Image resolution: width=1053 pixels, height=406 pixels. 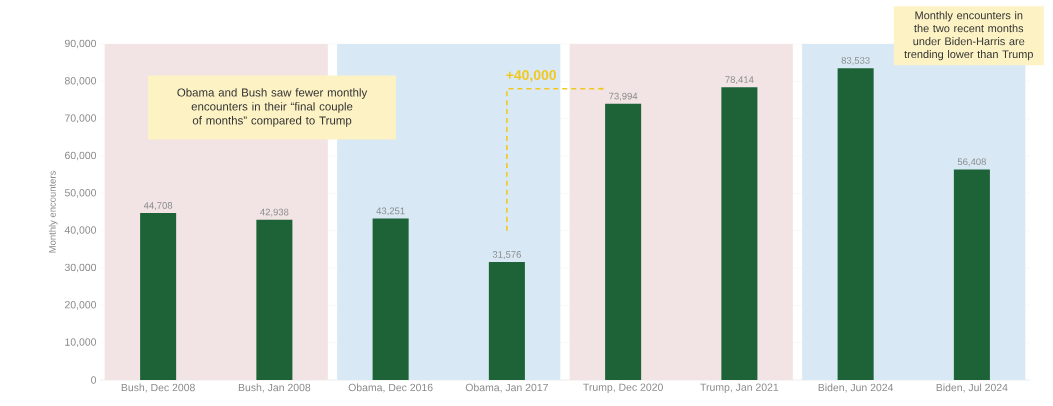 I want to click on data-label: 56,408, so click(x=971, y=162).